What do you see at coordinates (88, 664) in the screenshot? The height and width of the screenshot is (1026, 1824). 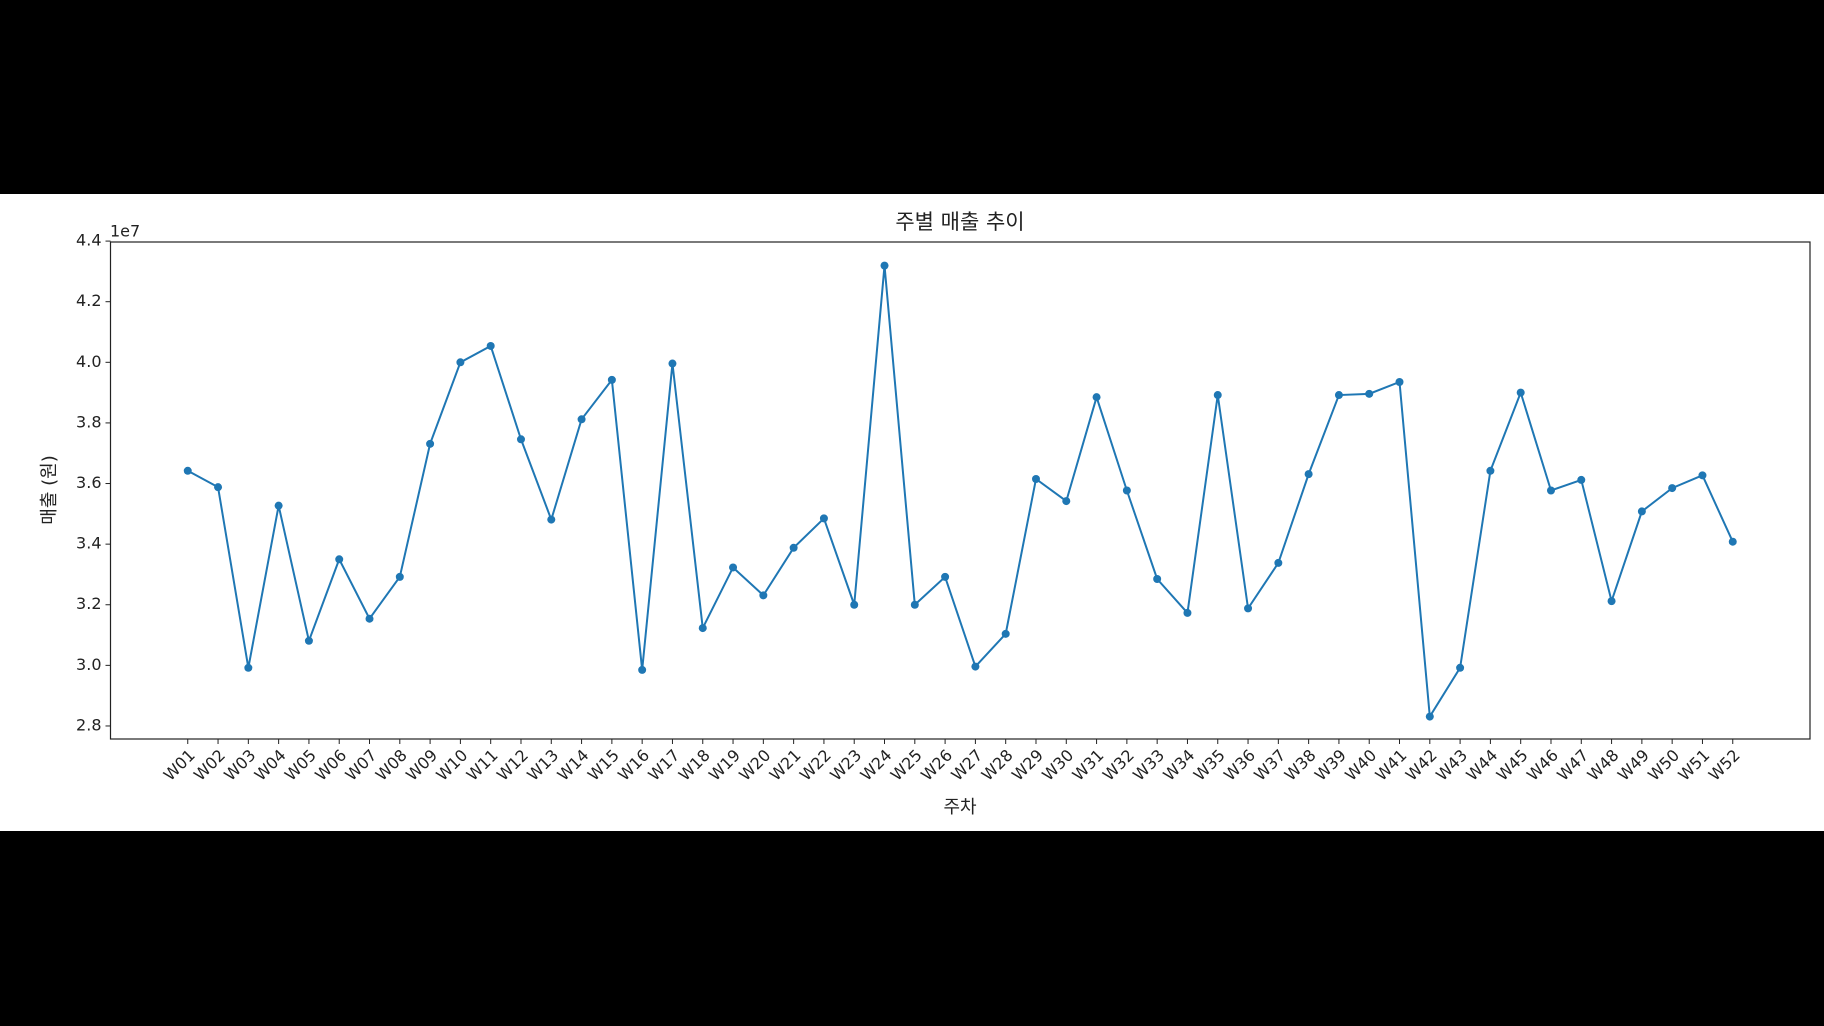 I see `y-tick-label: 3.0` at bounding box center [88, 664].